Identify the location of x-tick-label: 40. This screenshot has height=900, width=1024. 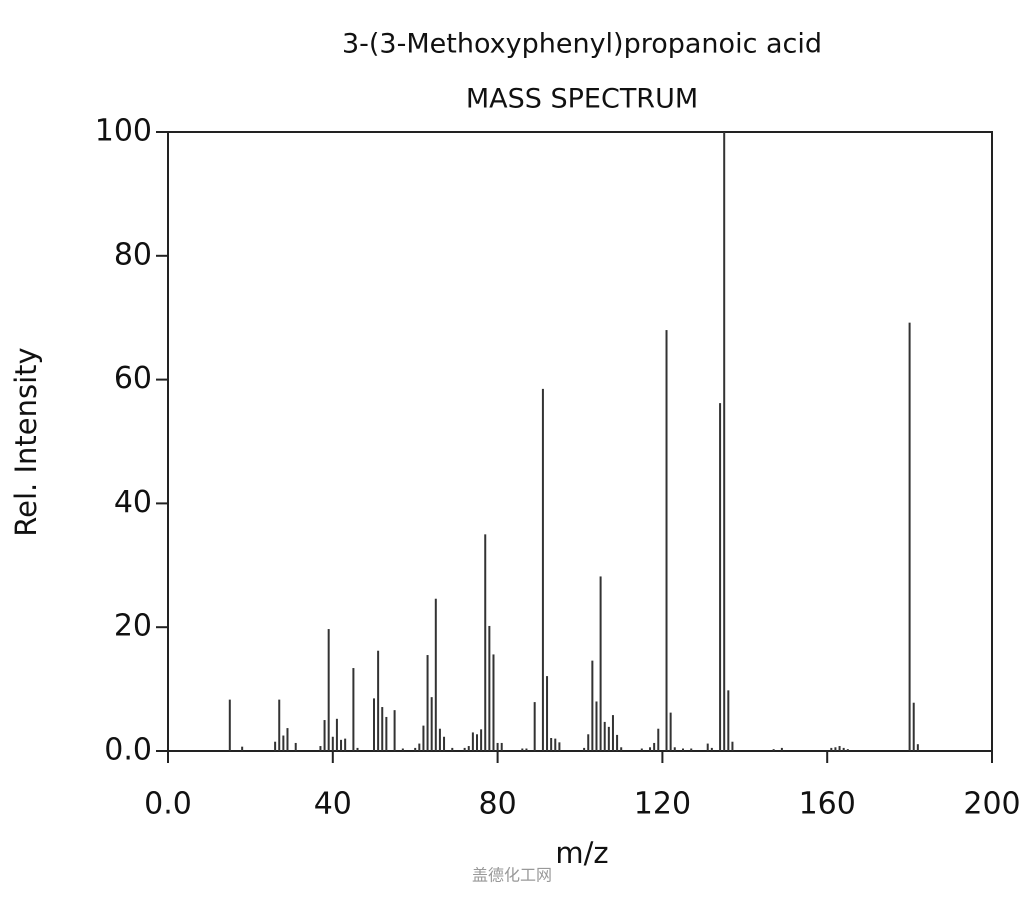
(333, 804).